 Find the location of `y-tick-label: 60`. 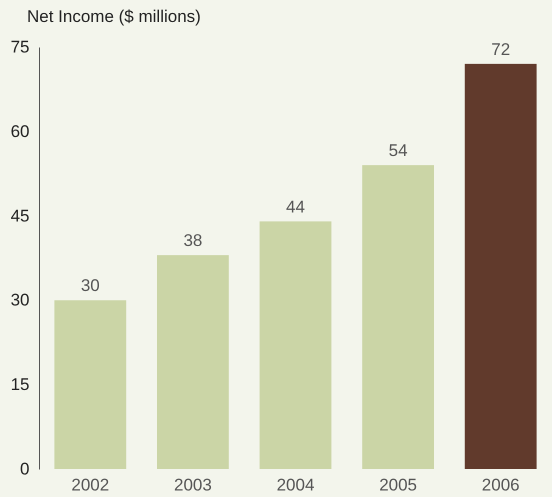

y-tick-label: 60 is located at coordinates (20, 131).